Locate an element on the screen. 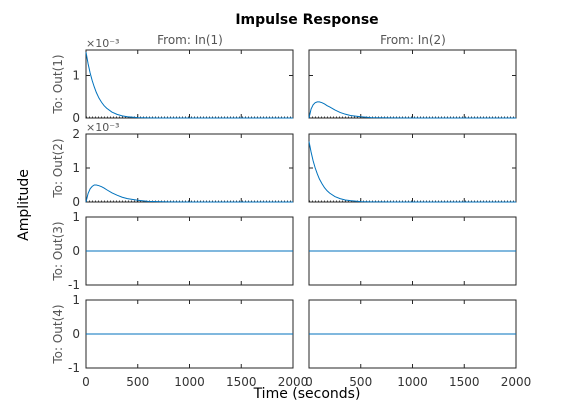 The height and width of the screenshot is (413, 570). y-tick-label: 2 is located at coordinates (76, 134).